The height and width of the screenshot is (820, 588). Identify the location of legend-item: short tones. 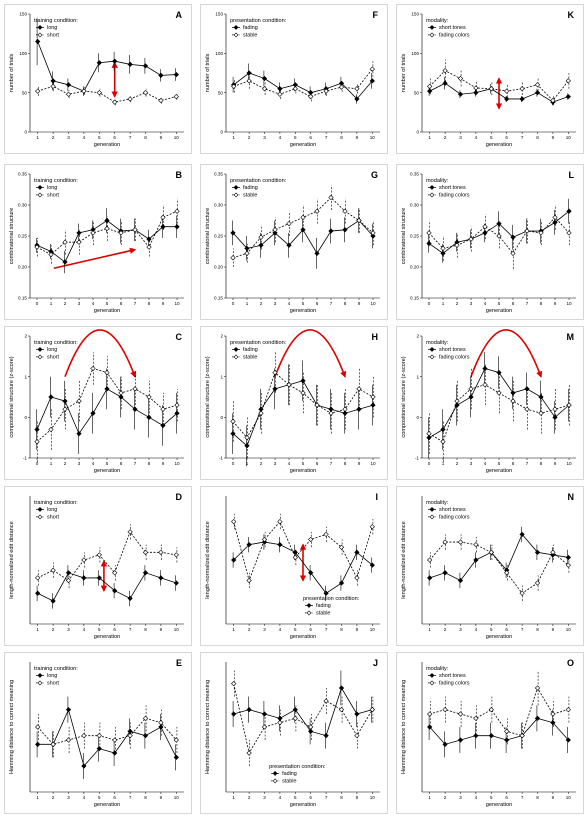
(452, 350).